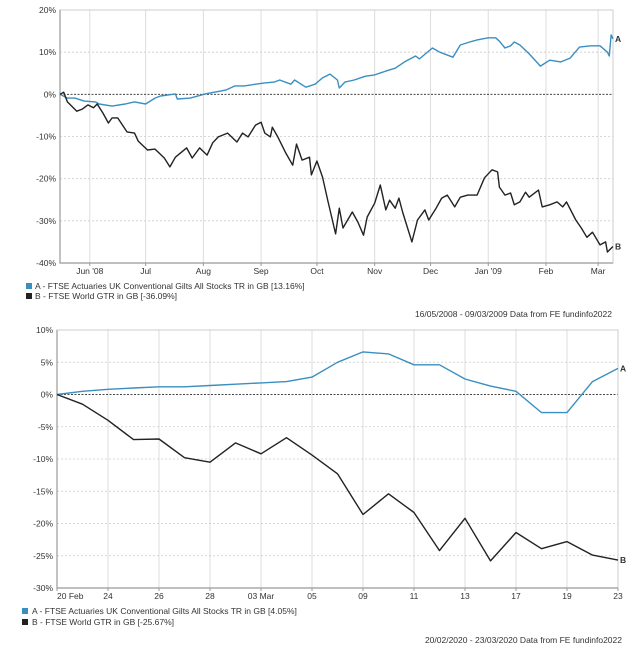  What do you see at coordinates (414, 596) in the screenshot?
I see `x-tick-label: 11` at bounding box center [414, 596].